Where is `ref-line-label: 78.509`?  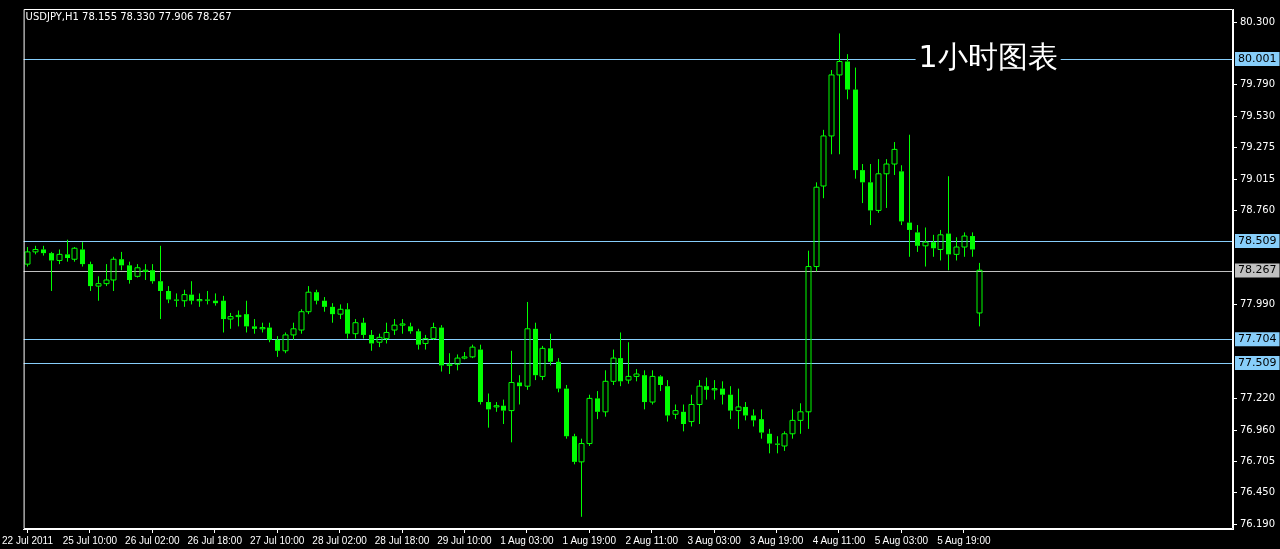 ref-line-label: 78.509 is located at coordinates (1257, 240).